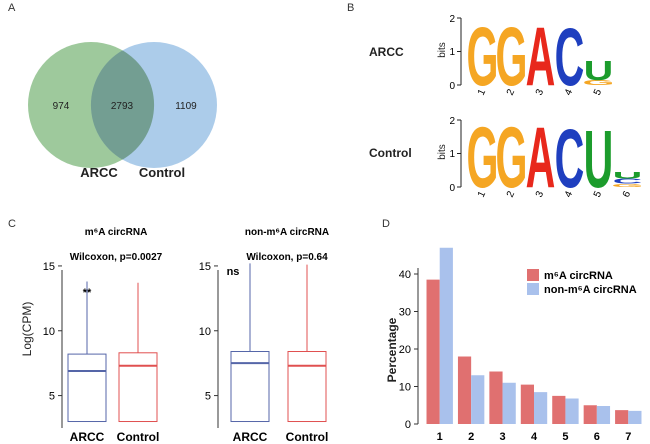 This screenshot has height=444, width=650. Describe the element at coordinates (578, 276) in the screenshot. I see `legend-label-m6a: m⁶A circRNA` at that location.